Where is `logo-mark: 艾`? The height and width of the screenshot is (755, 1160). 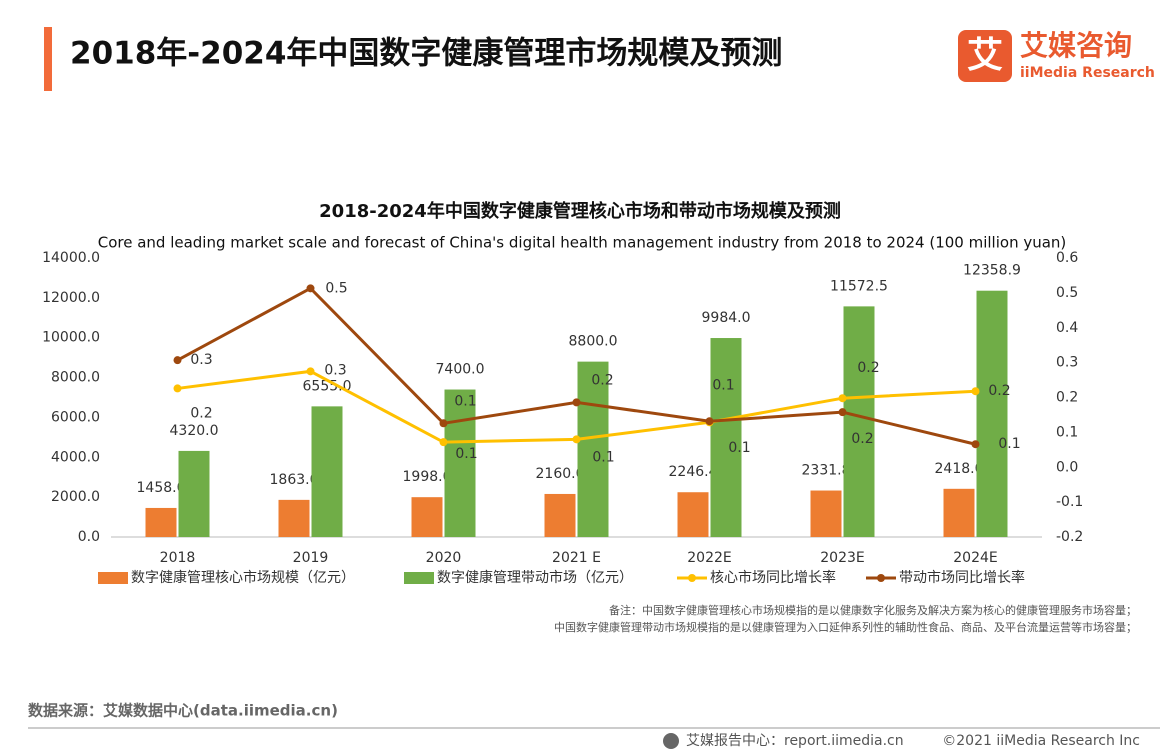
logo-mark: 艾 is located at coordinates (985, 55).